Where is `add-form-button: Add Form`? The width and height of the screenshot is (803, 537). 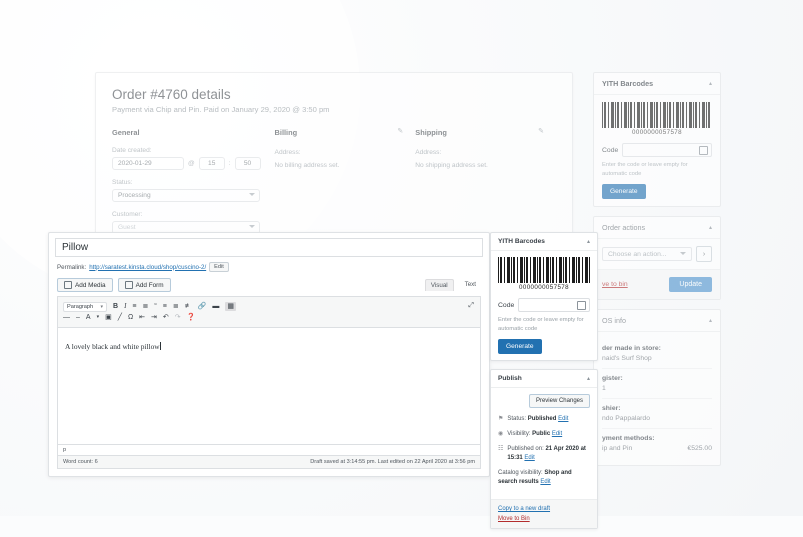 add-form-button: Add Form is located at coordinates (144, 285).